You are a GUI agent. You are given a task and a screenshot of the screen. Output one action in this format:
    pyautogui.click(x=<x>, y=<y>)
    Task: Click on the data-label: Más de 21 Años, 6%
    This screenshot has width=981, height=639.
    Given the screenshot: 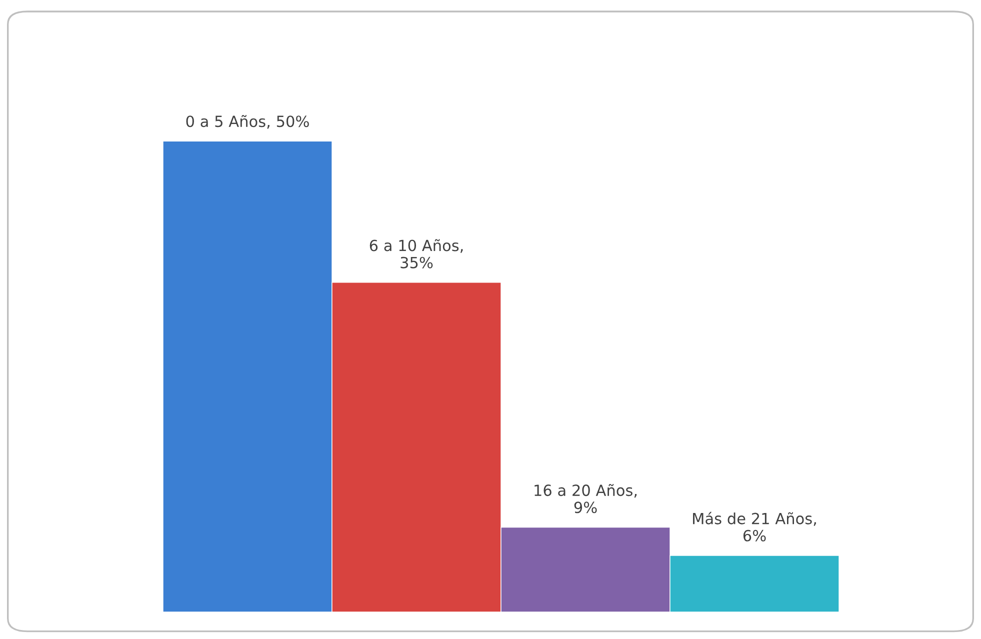 What is the action you would take?
    pyautogui.click(x=754, y=527)
    